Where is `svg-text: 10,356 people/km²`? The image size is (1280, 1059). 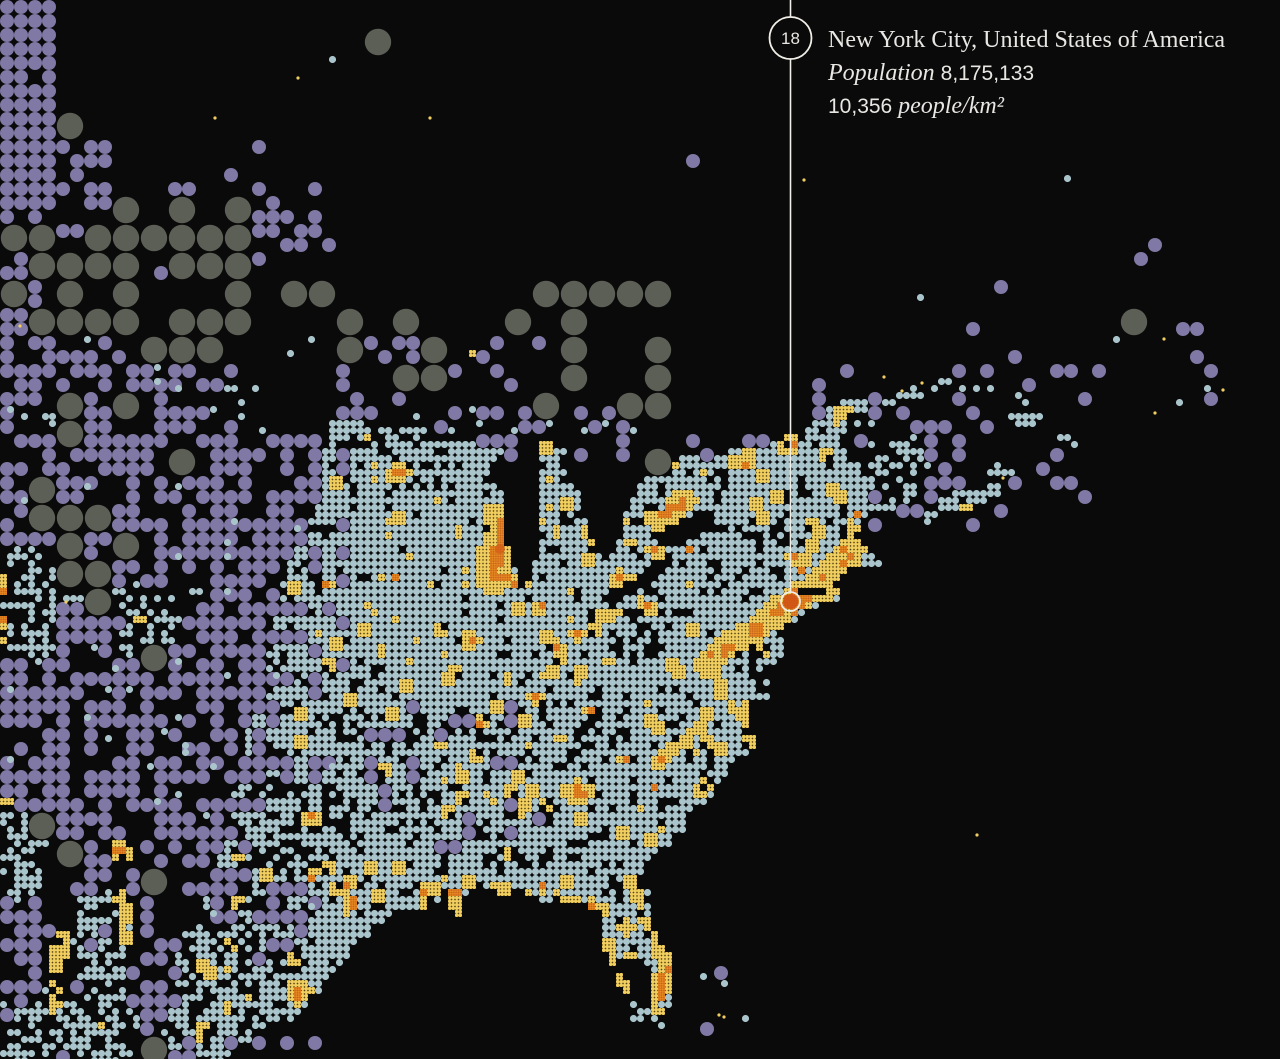 svg-text: 10,356 people/km² is located at coordinates (916, 106).